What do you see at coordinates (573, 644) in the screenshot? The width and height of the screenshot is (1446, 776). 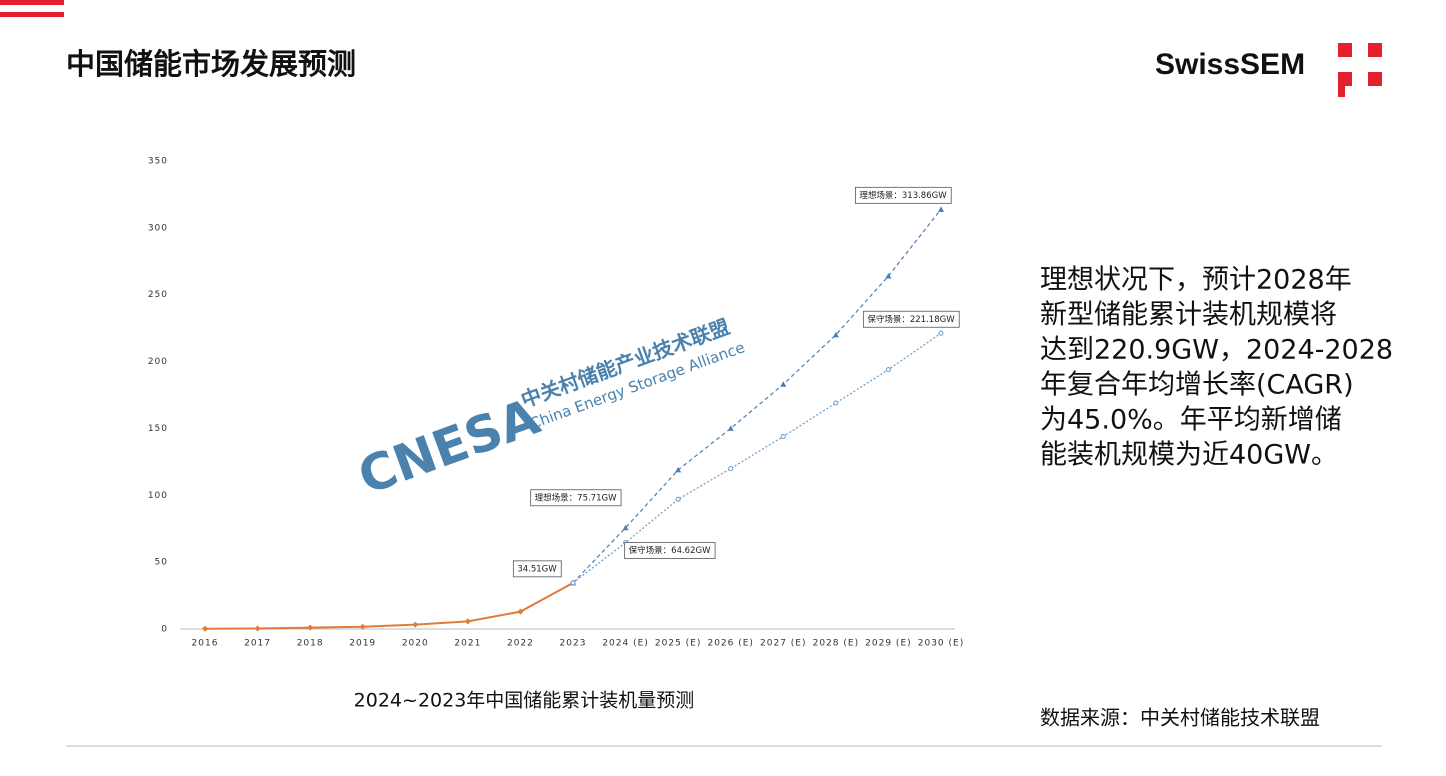 I see `x-tick-label: 2023` at bounding box center [573, 644].